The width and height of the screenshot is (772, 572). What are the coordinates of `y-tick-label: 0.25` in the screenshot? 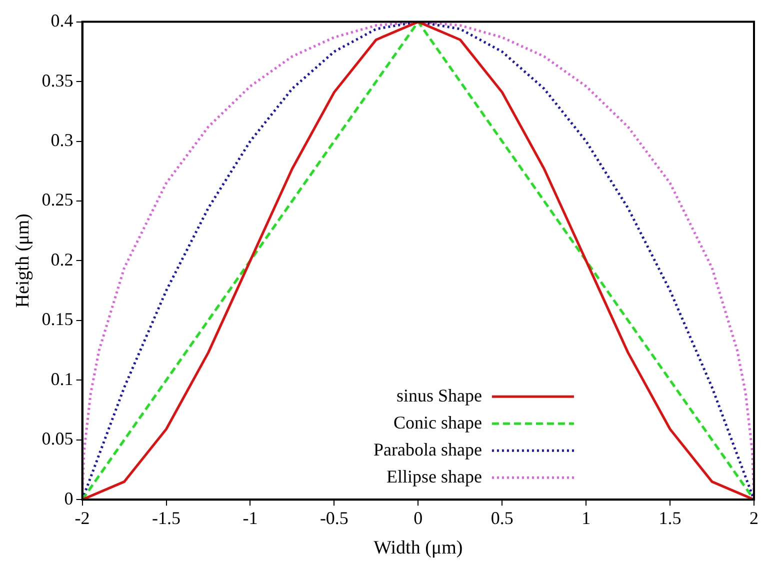 It's located at (58, 200).